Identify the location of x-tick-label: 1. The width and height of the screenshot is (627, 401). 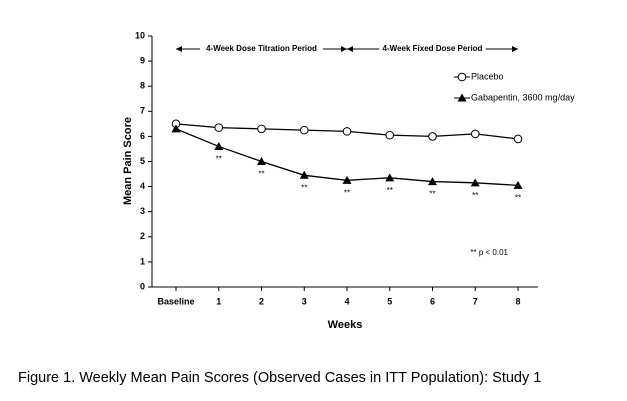
(218, 301).